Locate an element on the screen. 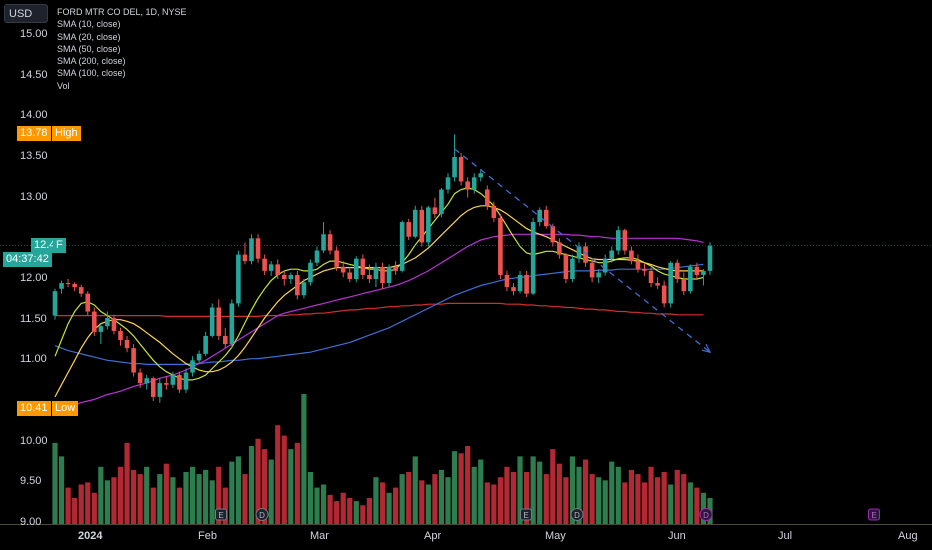 This screenshot has width=932, height=550. legend-sma-200: SMA (200, close) is located at coordinates (91, 61).